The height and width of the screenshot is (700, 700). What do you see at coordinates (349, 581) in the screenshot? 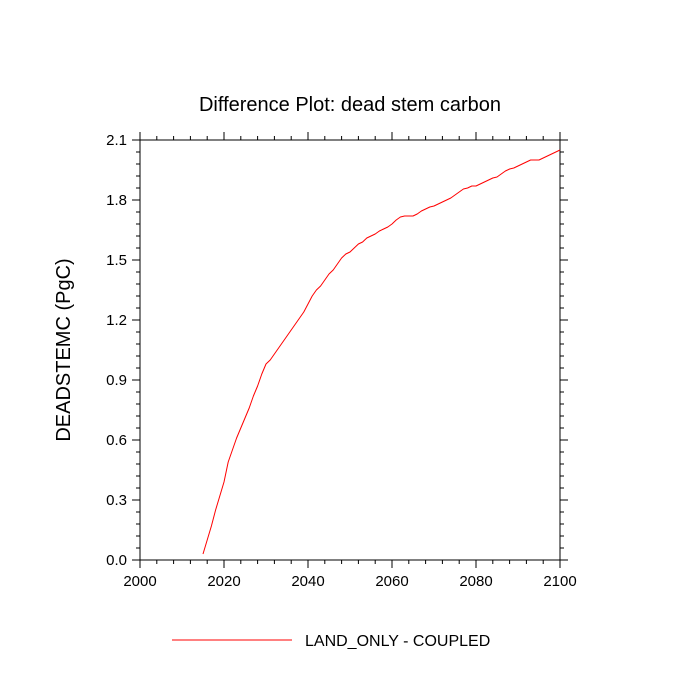
I see `x-tick-labels: 2000 2020 2040 2060 2080 2100` at bounding box center [349, 581].